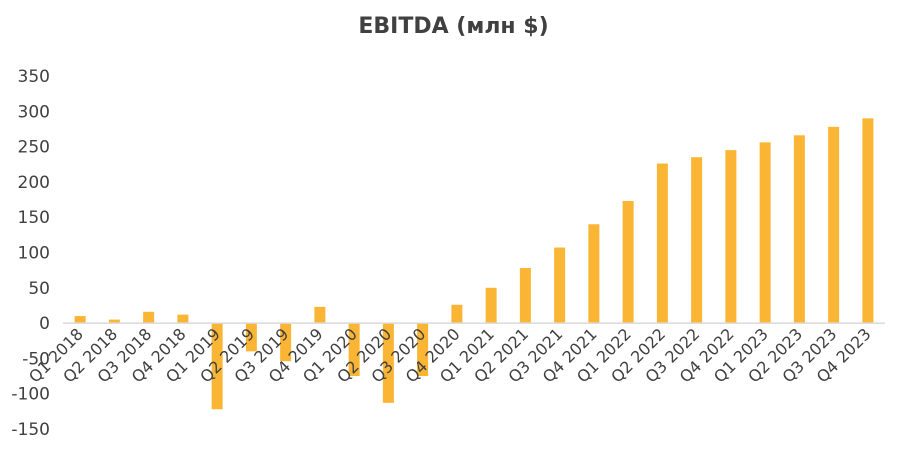 This screenshot has height=456, width=907. What do you see at coordinates (36, 359) in the screenshot?
I see `y-tick-label: -50` at bounding box center [36, 359].